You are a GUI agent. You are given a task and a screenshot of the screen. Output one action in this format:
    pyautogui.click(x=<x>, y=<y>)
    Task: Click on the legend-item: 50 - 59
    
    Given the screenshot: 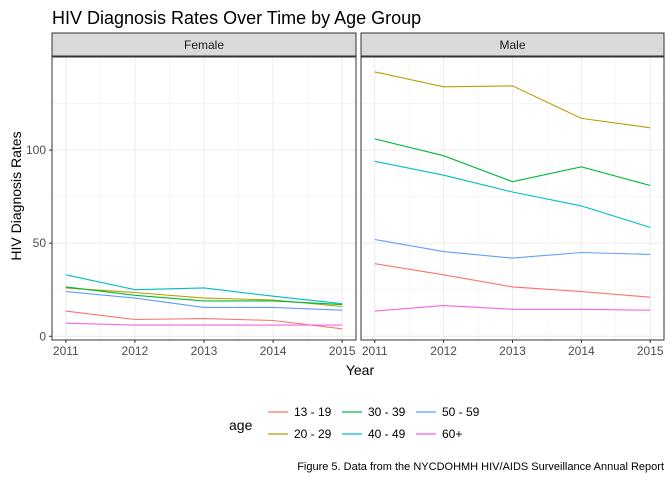 What is the action you would take?
    pyautogui.click(x=448, y=412)
    